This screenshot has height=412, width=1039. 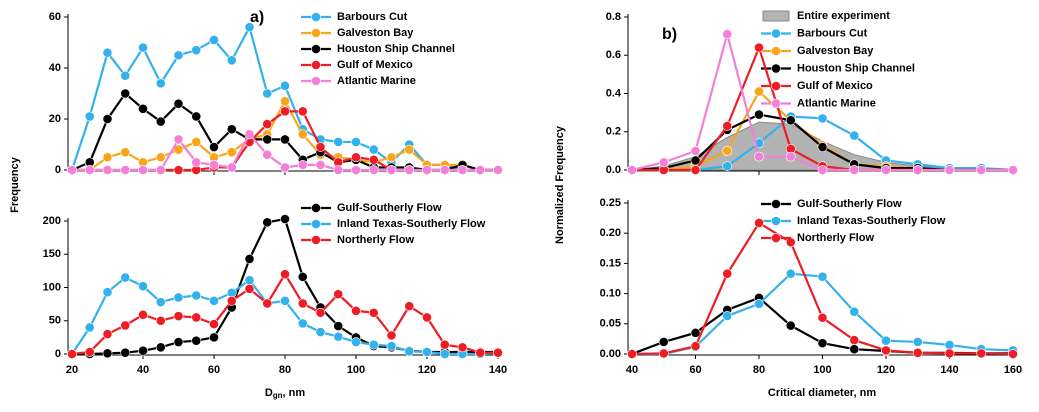 I want to click on x-label-rest: , nm, so click(x=294, y=393).